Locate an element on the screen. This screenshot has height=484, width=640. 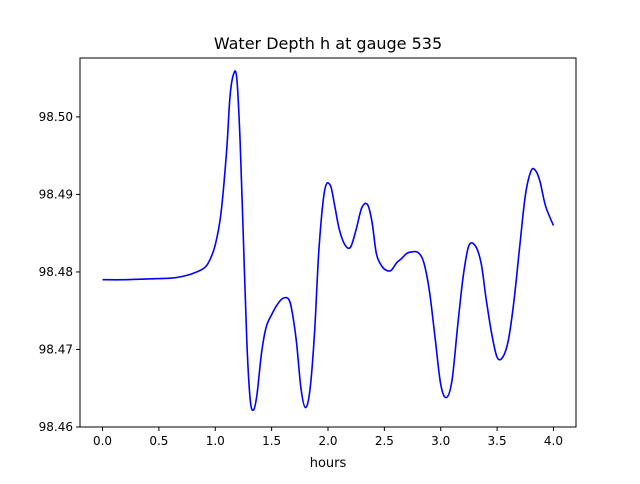
y-tick-label: 98.50 is located at coordinates (56, 117).